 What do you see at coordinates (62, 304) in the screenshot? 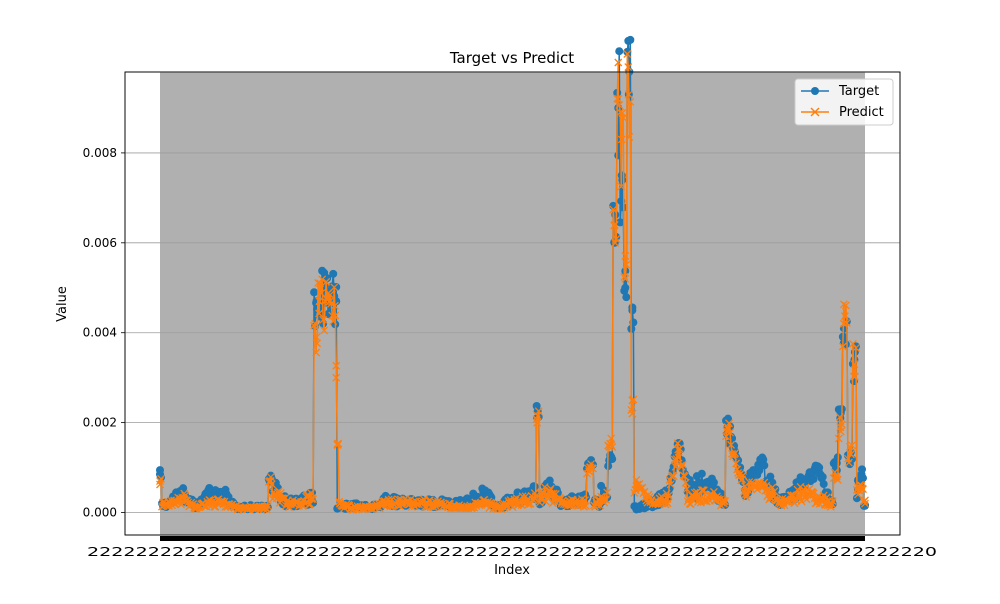
I see `y-axis-label: Value` at bounding box center [62, 304].